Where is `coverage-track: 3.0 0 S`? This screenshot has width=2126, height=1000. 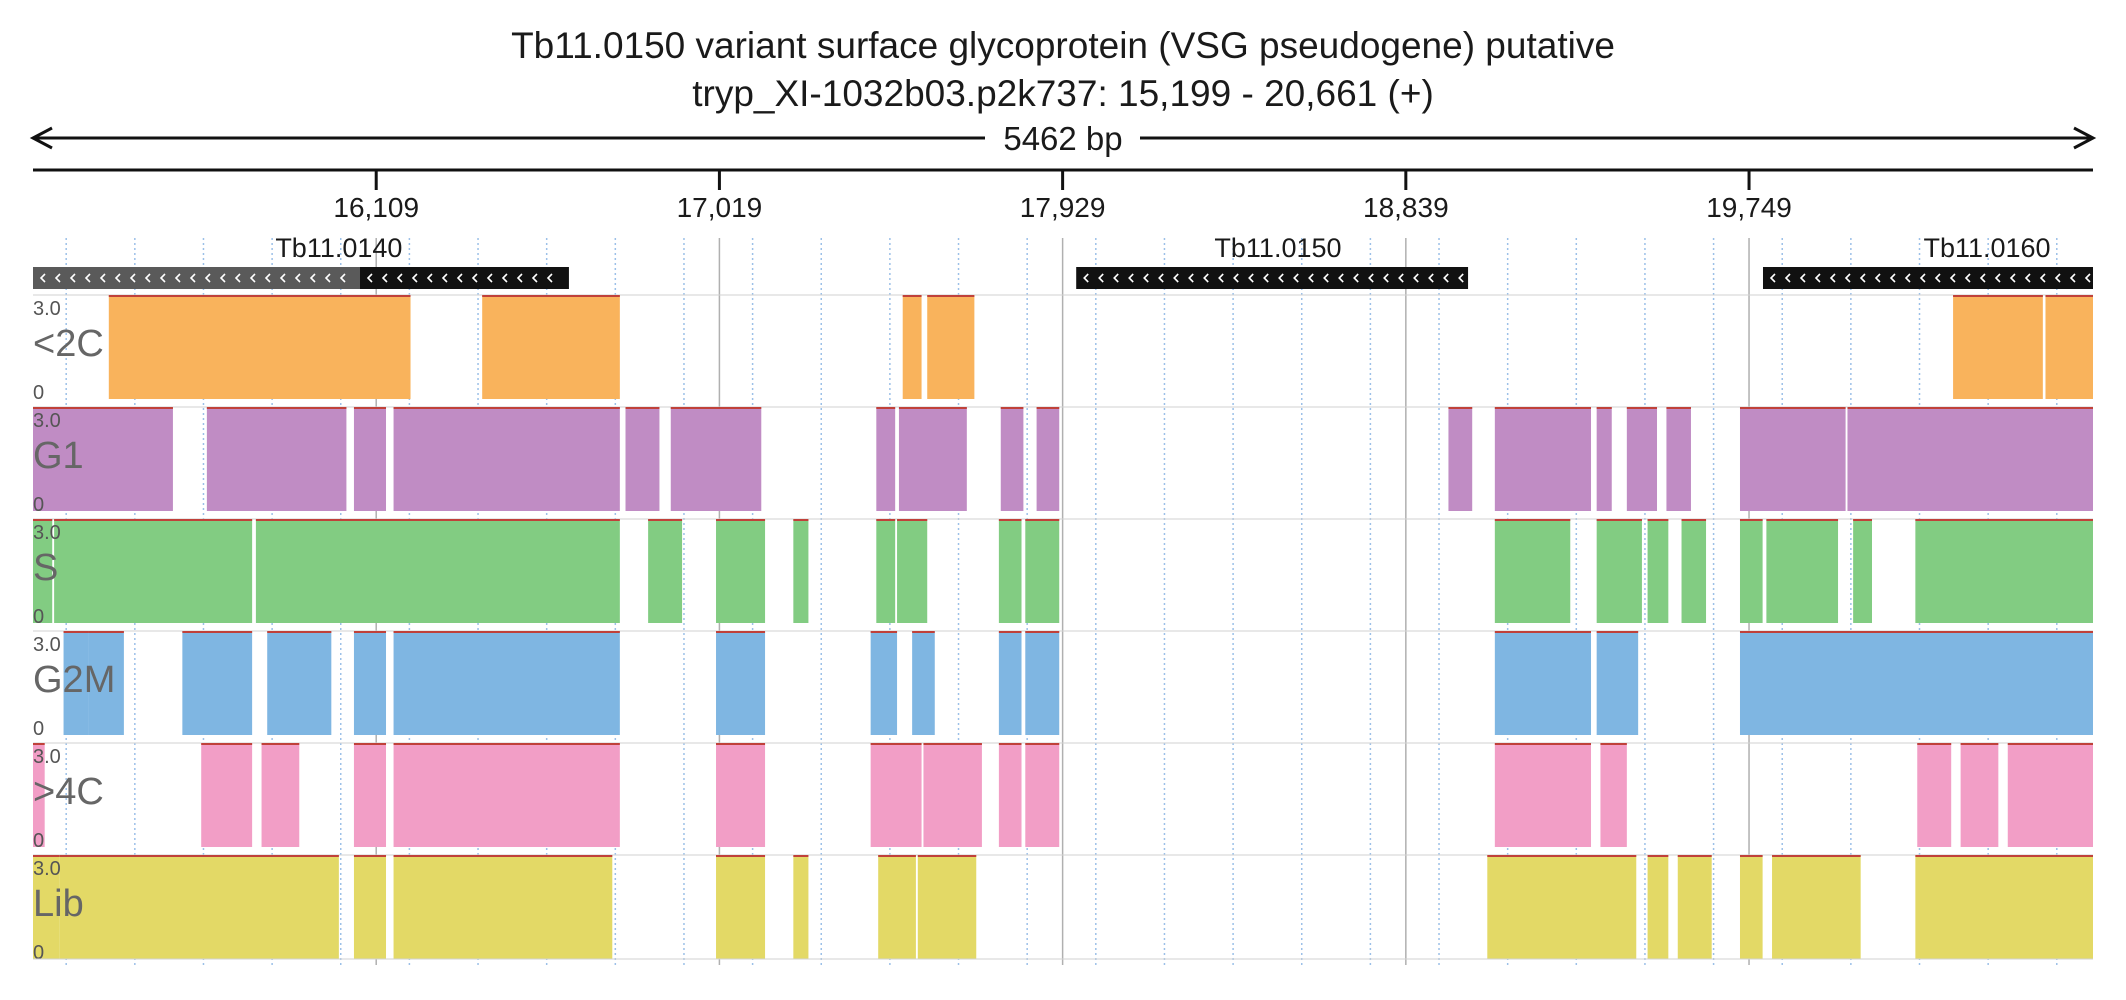 coverage-track: 3.0 0 S is located at coordinates (1063, 573).